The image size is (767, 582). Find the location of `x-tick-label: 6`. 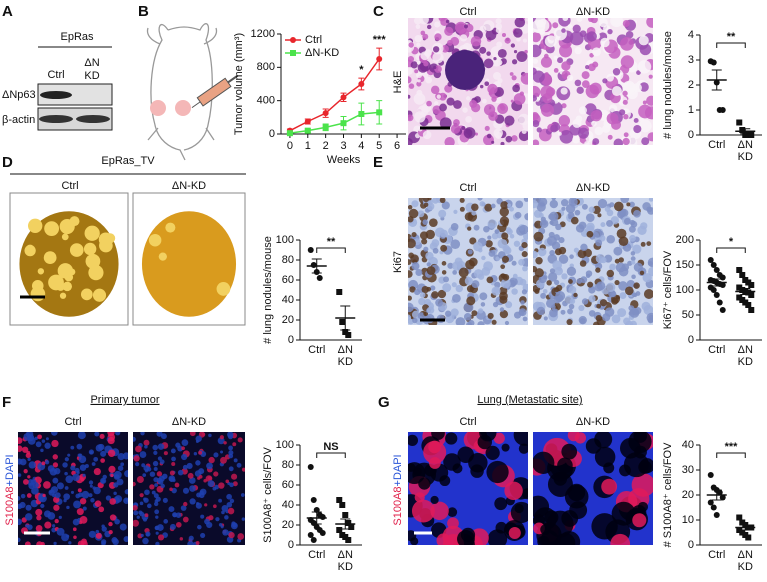

x-tick-label: 6 is located at coordinates (397, 146).